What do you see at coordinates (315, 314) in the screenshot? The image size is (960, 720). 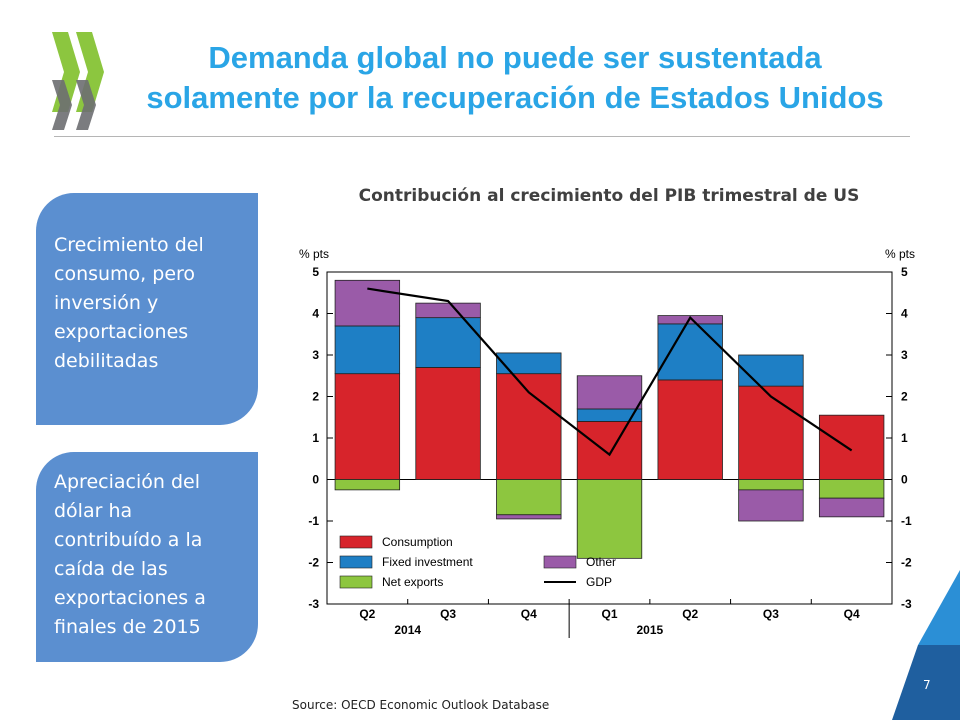 I see `y-tick-label-left: 4` at bounding box center [315, 314].